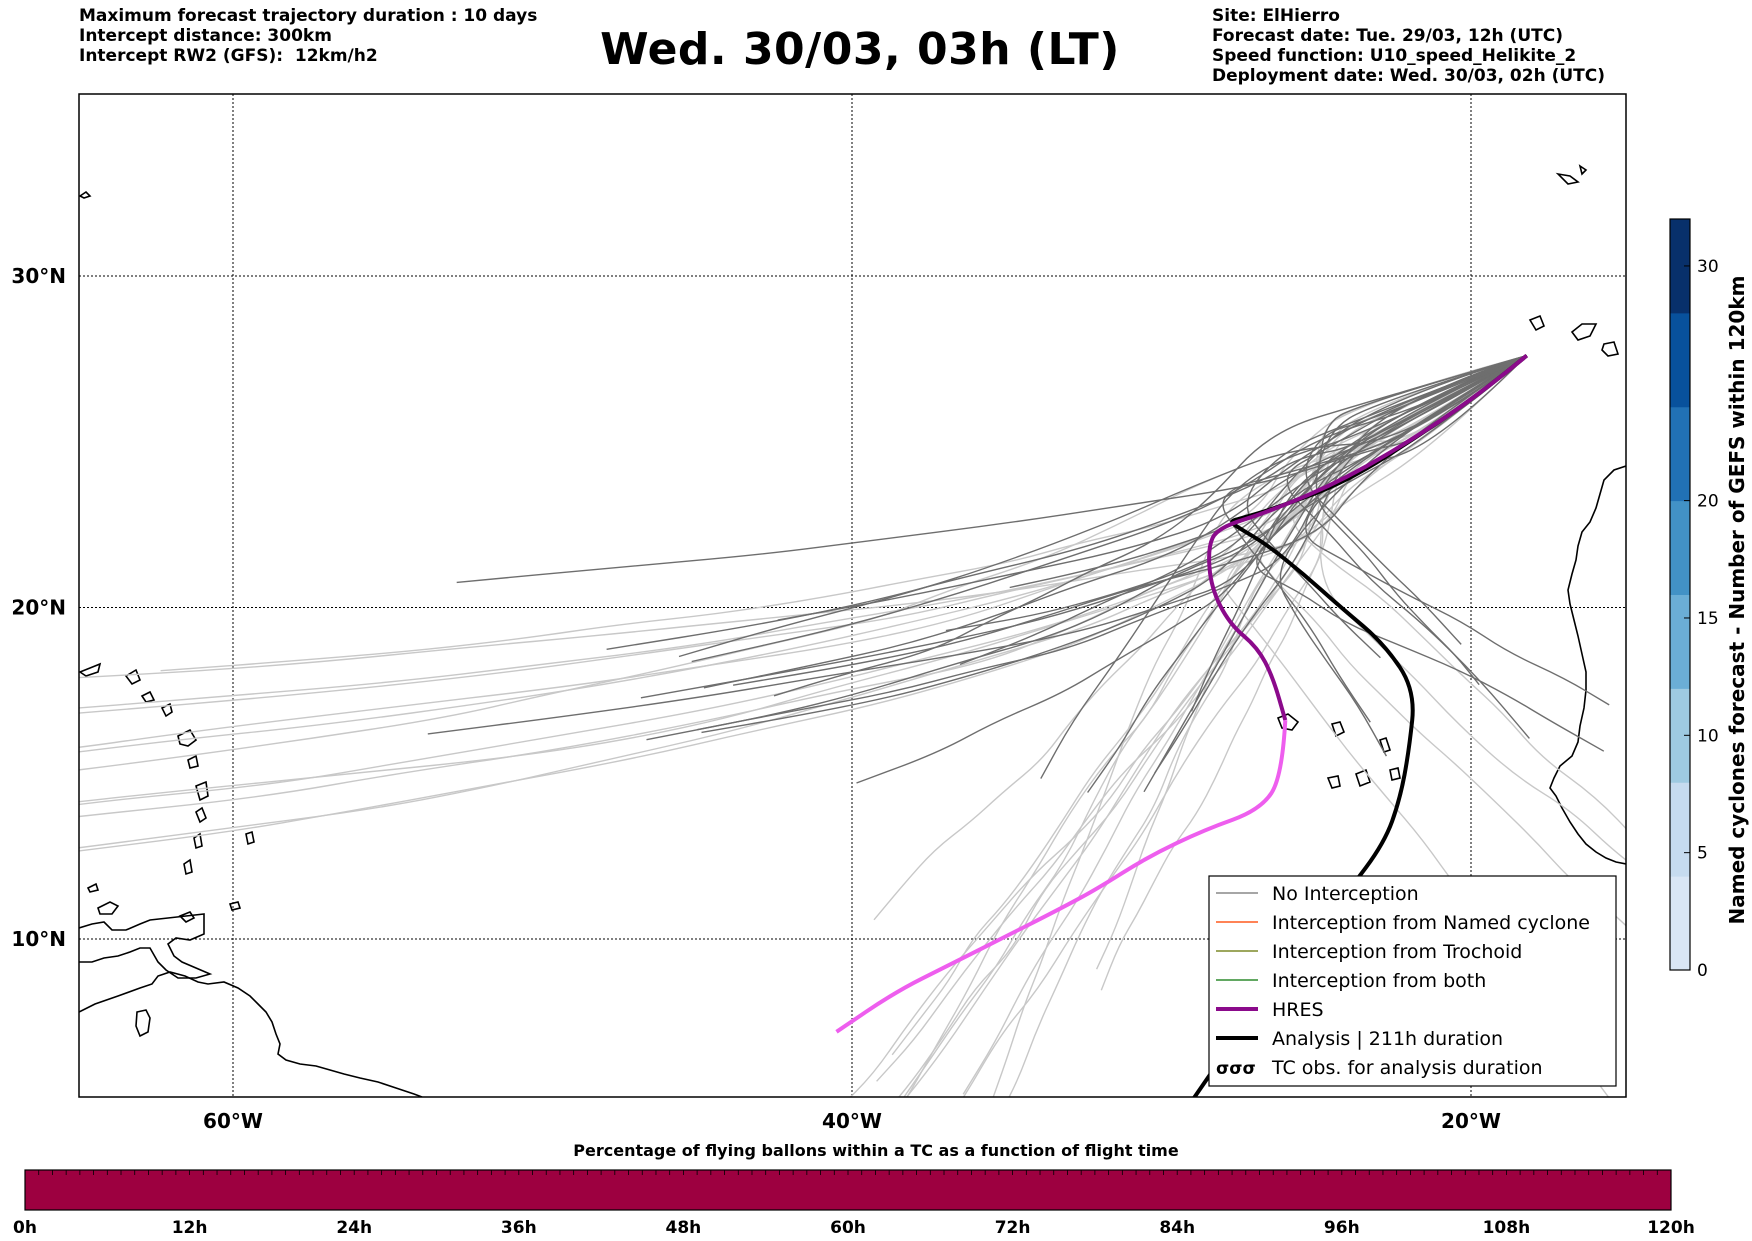 The width and height of the screenshot is (1752, 1241). I want to click on header-forecast-date: Forecast date: Tue. 29/03, 12h (UTC), so click(1387, 36).